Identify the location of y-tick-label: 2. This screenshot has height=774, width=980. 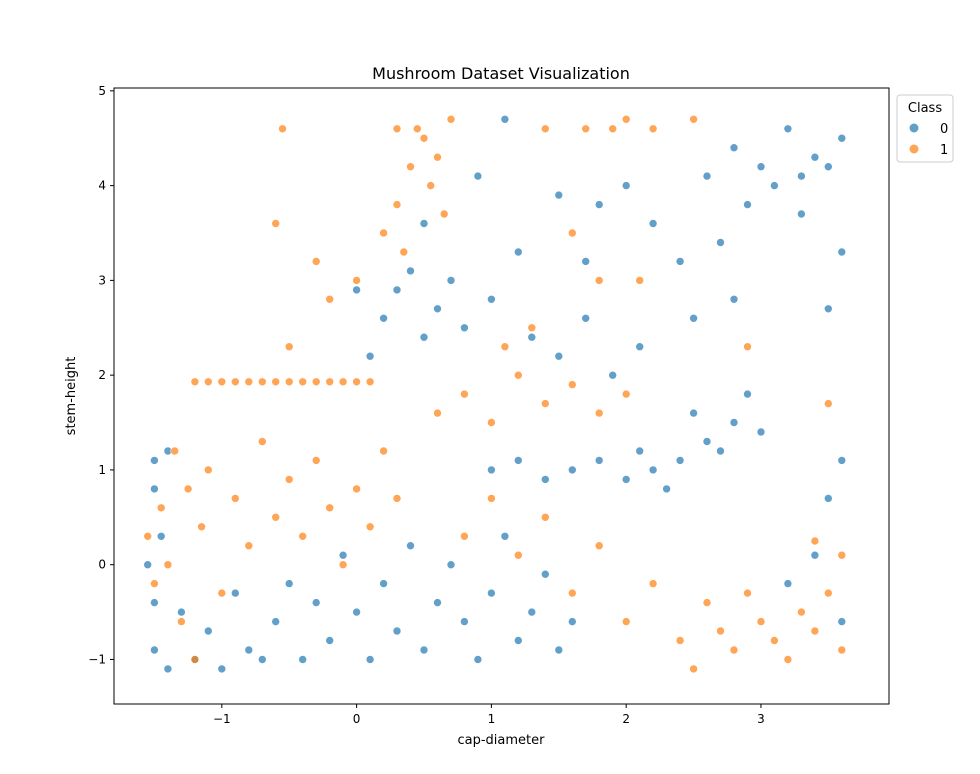
(102, 375).